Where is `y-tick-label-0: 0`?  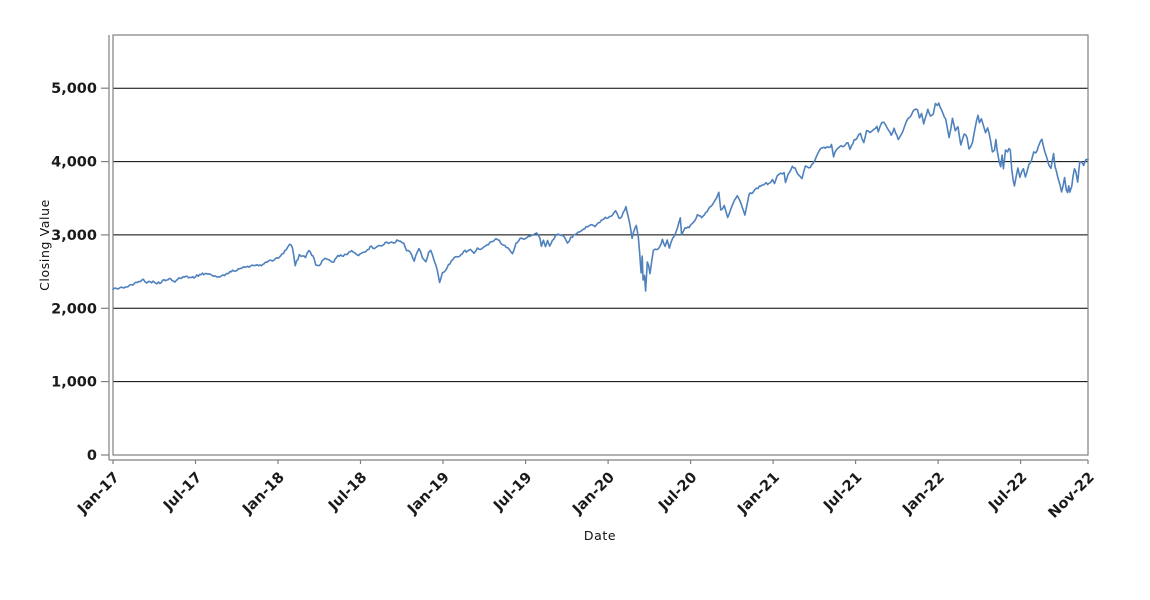 y-tick-label-0: 0 is located at coordinates (92, 456).